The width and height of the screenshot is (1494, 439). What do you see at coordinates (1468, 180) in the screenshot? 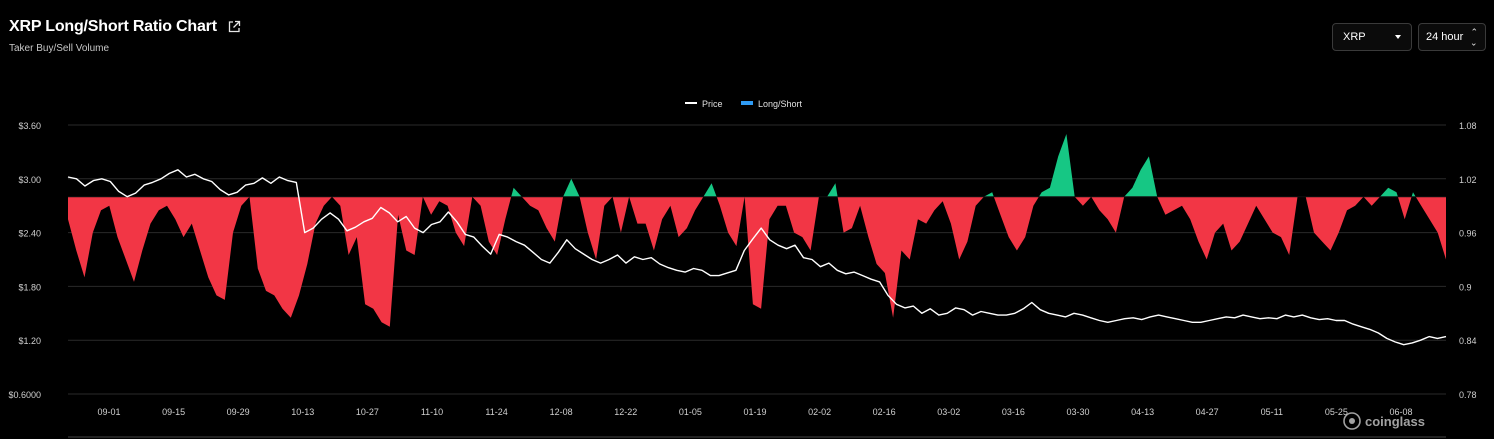
I see `y-right-tick-label: 1.02` at bounding box center [1468, 180].